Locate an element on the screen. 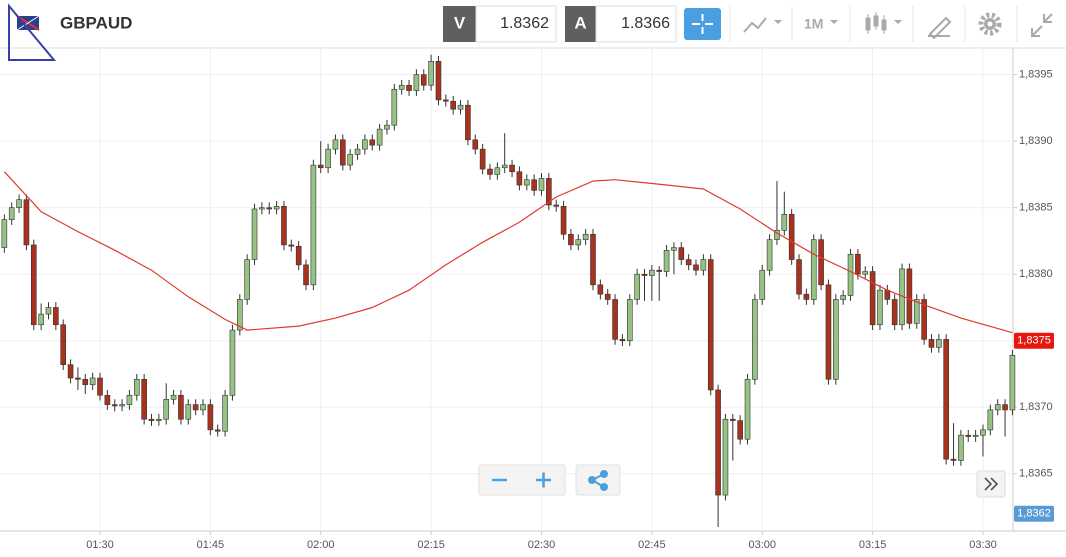  draw-button is located at coordinates (940, 28).